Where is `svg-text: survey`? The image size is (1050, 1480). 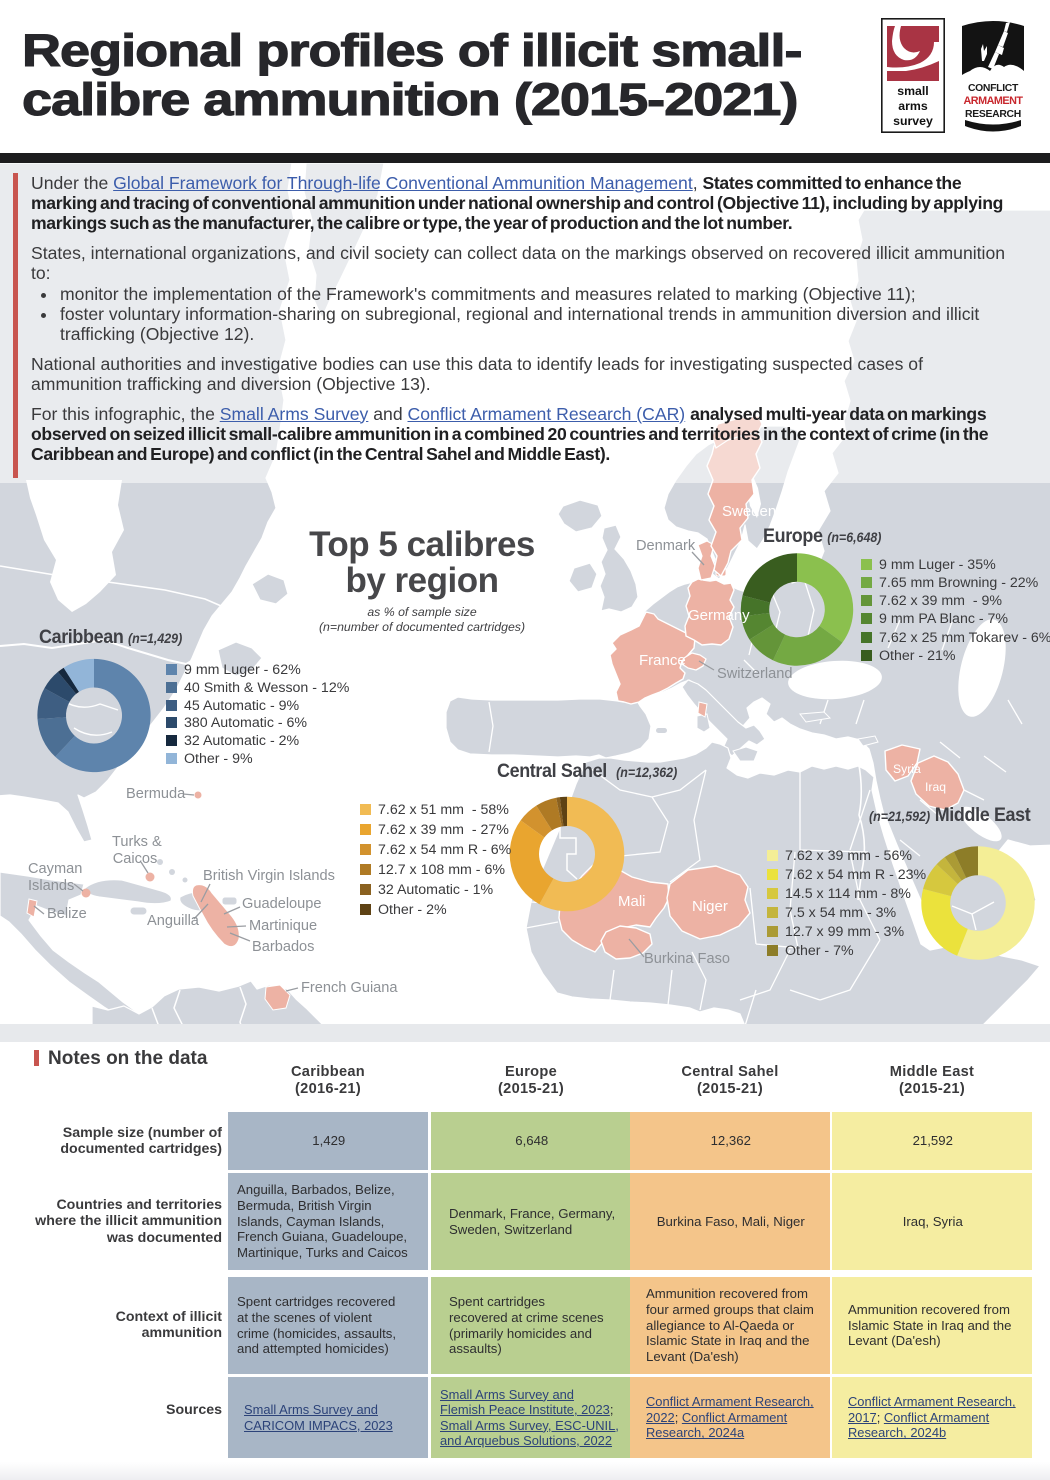 svg-text: survey is located at coordinates (913, 121).